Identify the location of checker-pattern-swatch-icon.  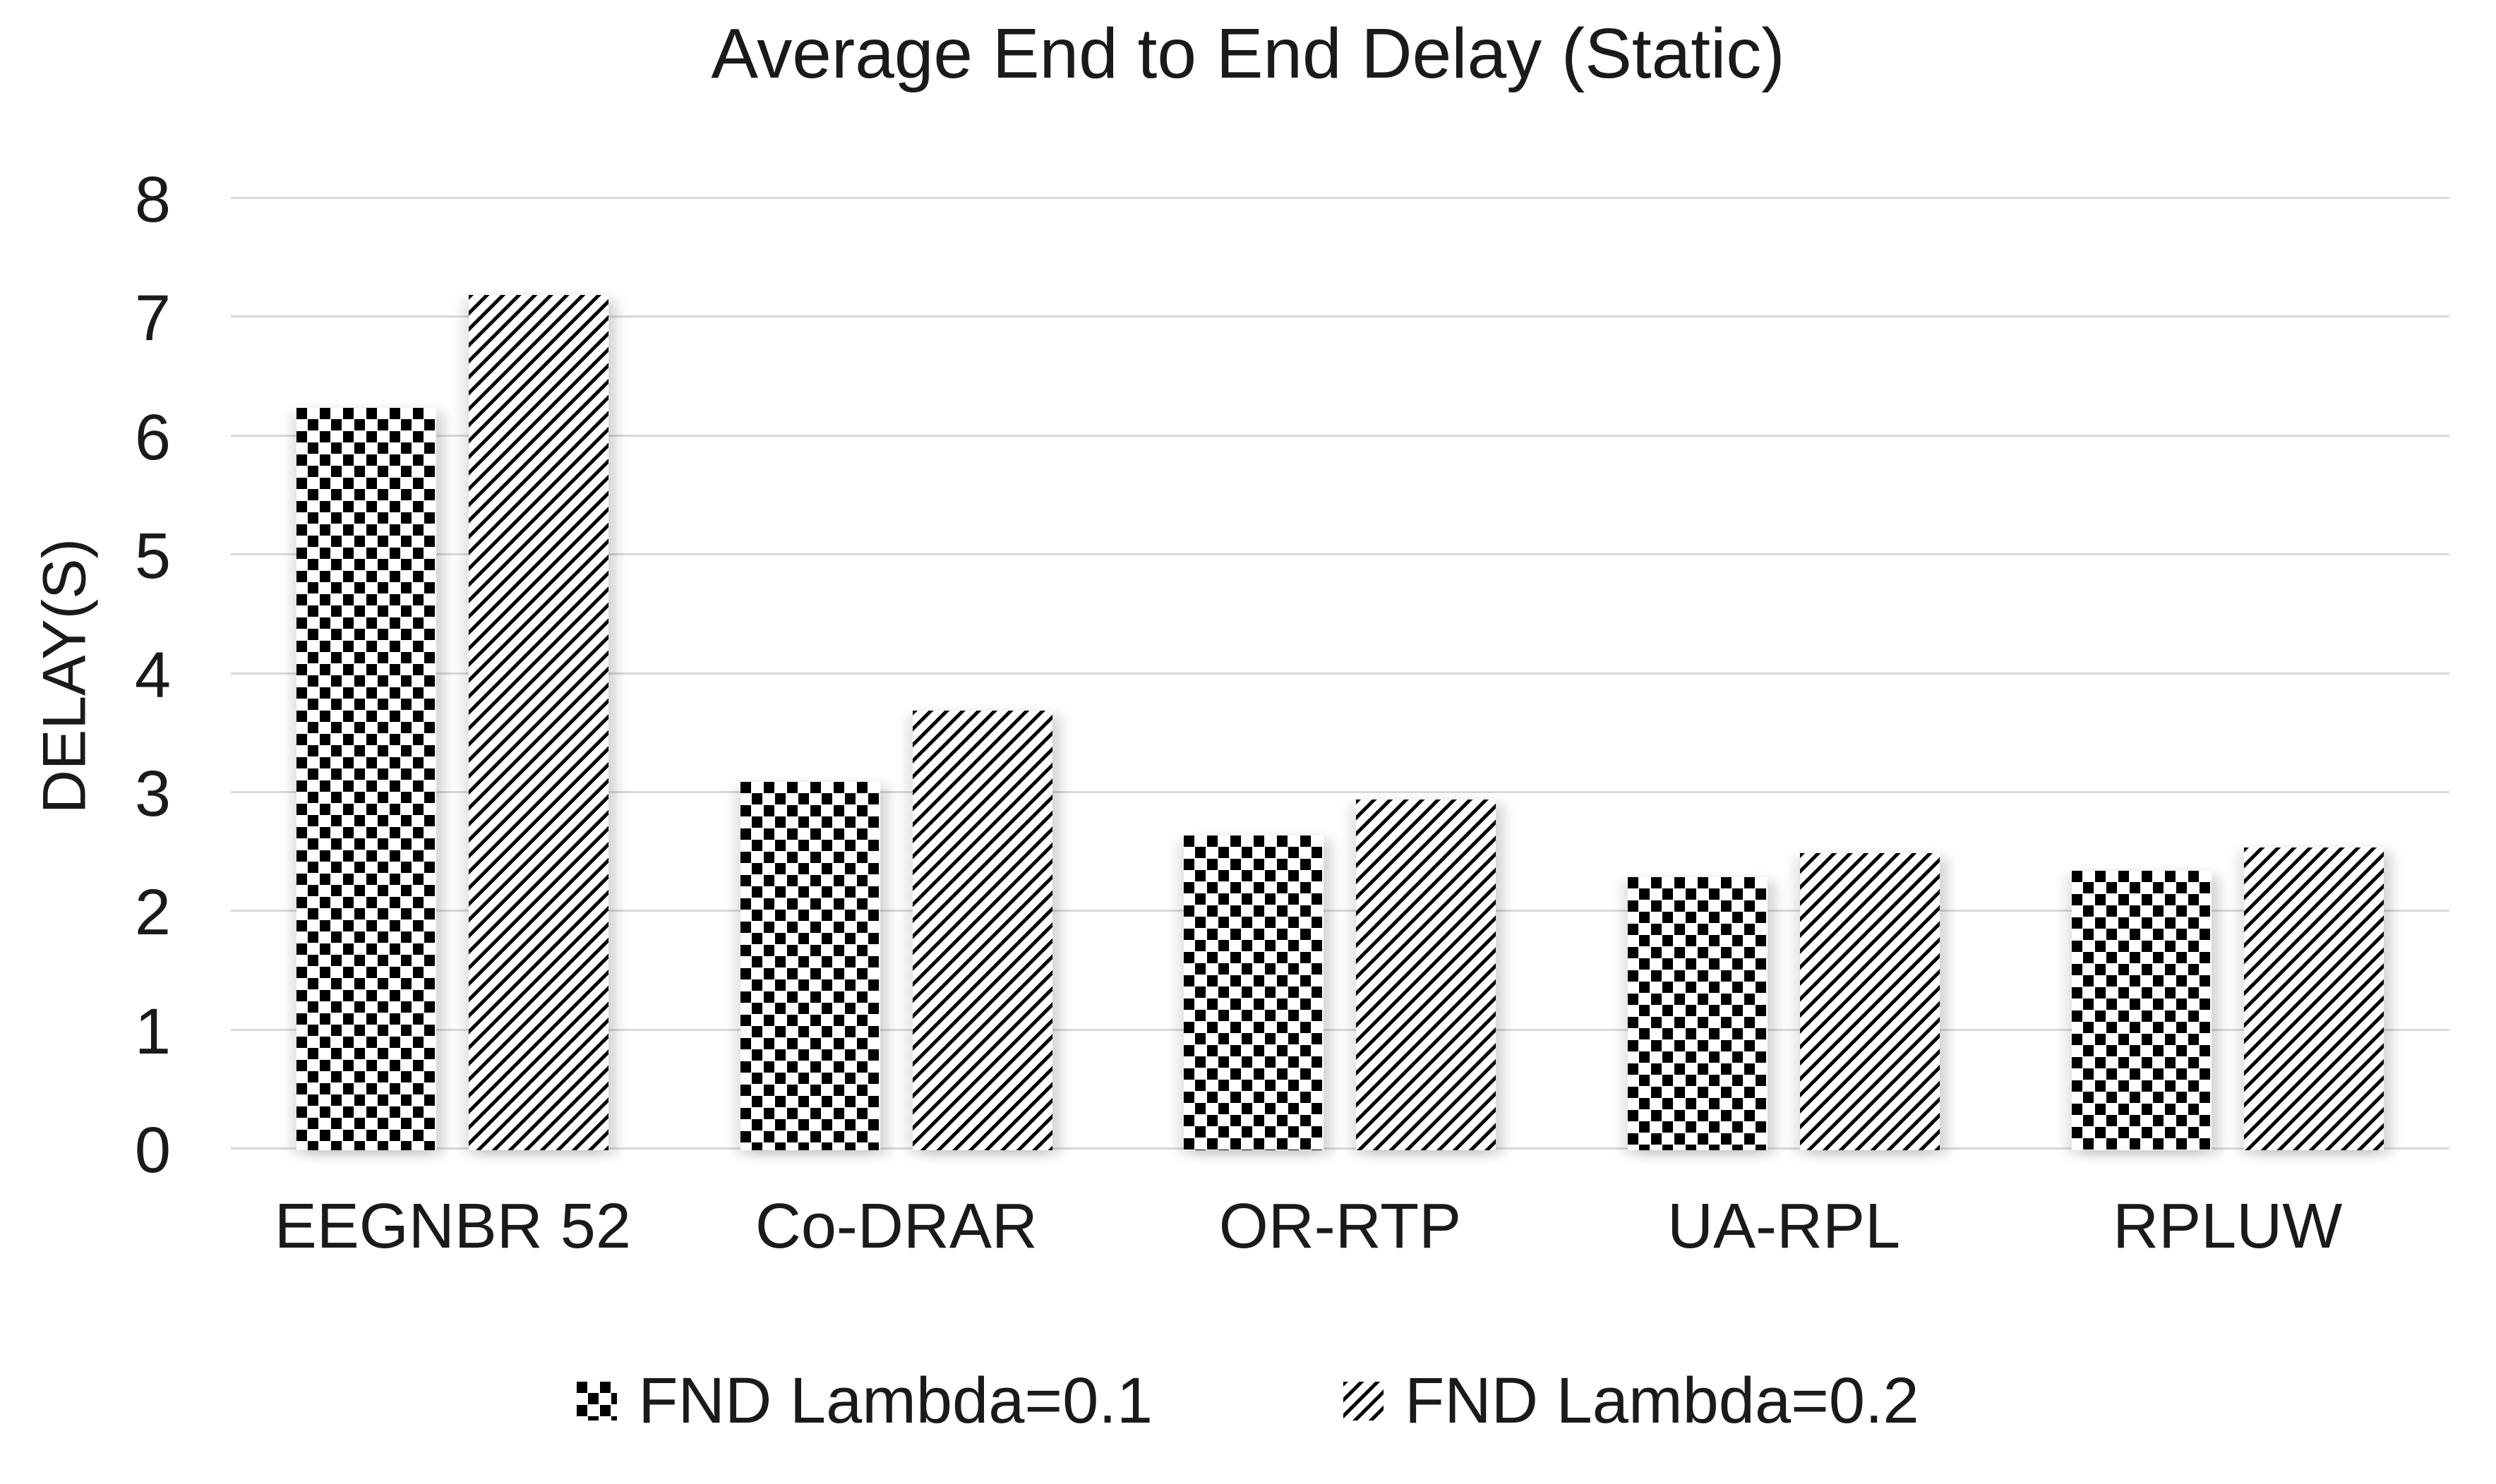
(598, 1400).